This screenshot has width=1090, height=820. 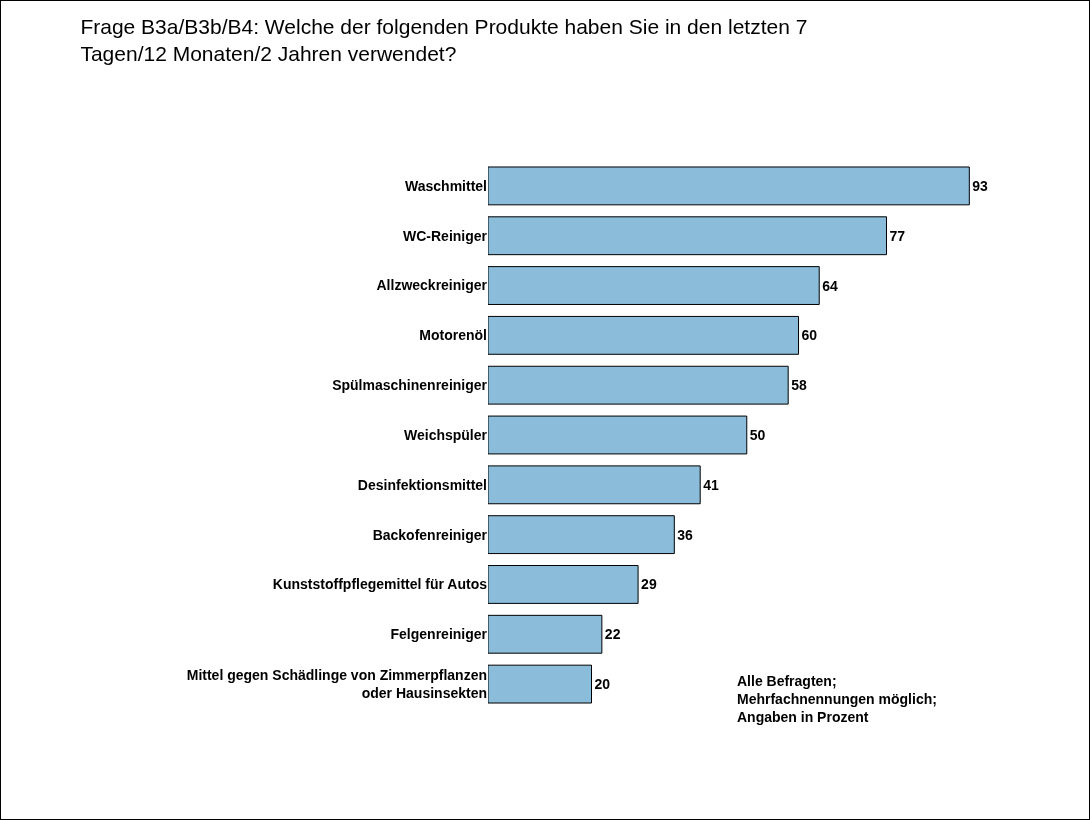 I want to click on y-tick-label: Backofenreiniger, so click(x=430, y=534).